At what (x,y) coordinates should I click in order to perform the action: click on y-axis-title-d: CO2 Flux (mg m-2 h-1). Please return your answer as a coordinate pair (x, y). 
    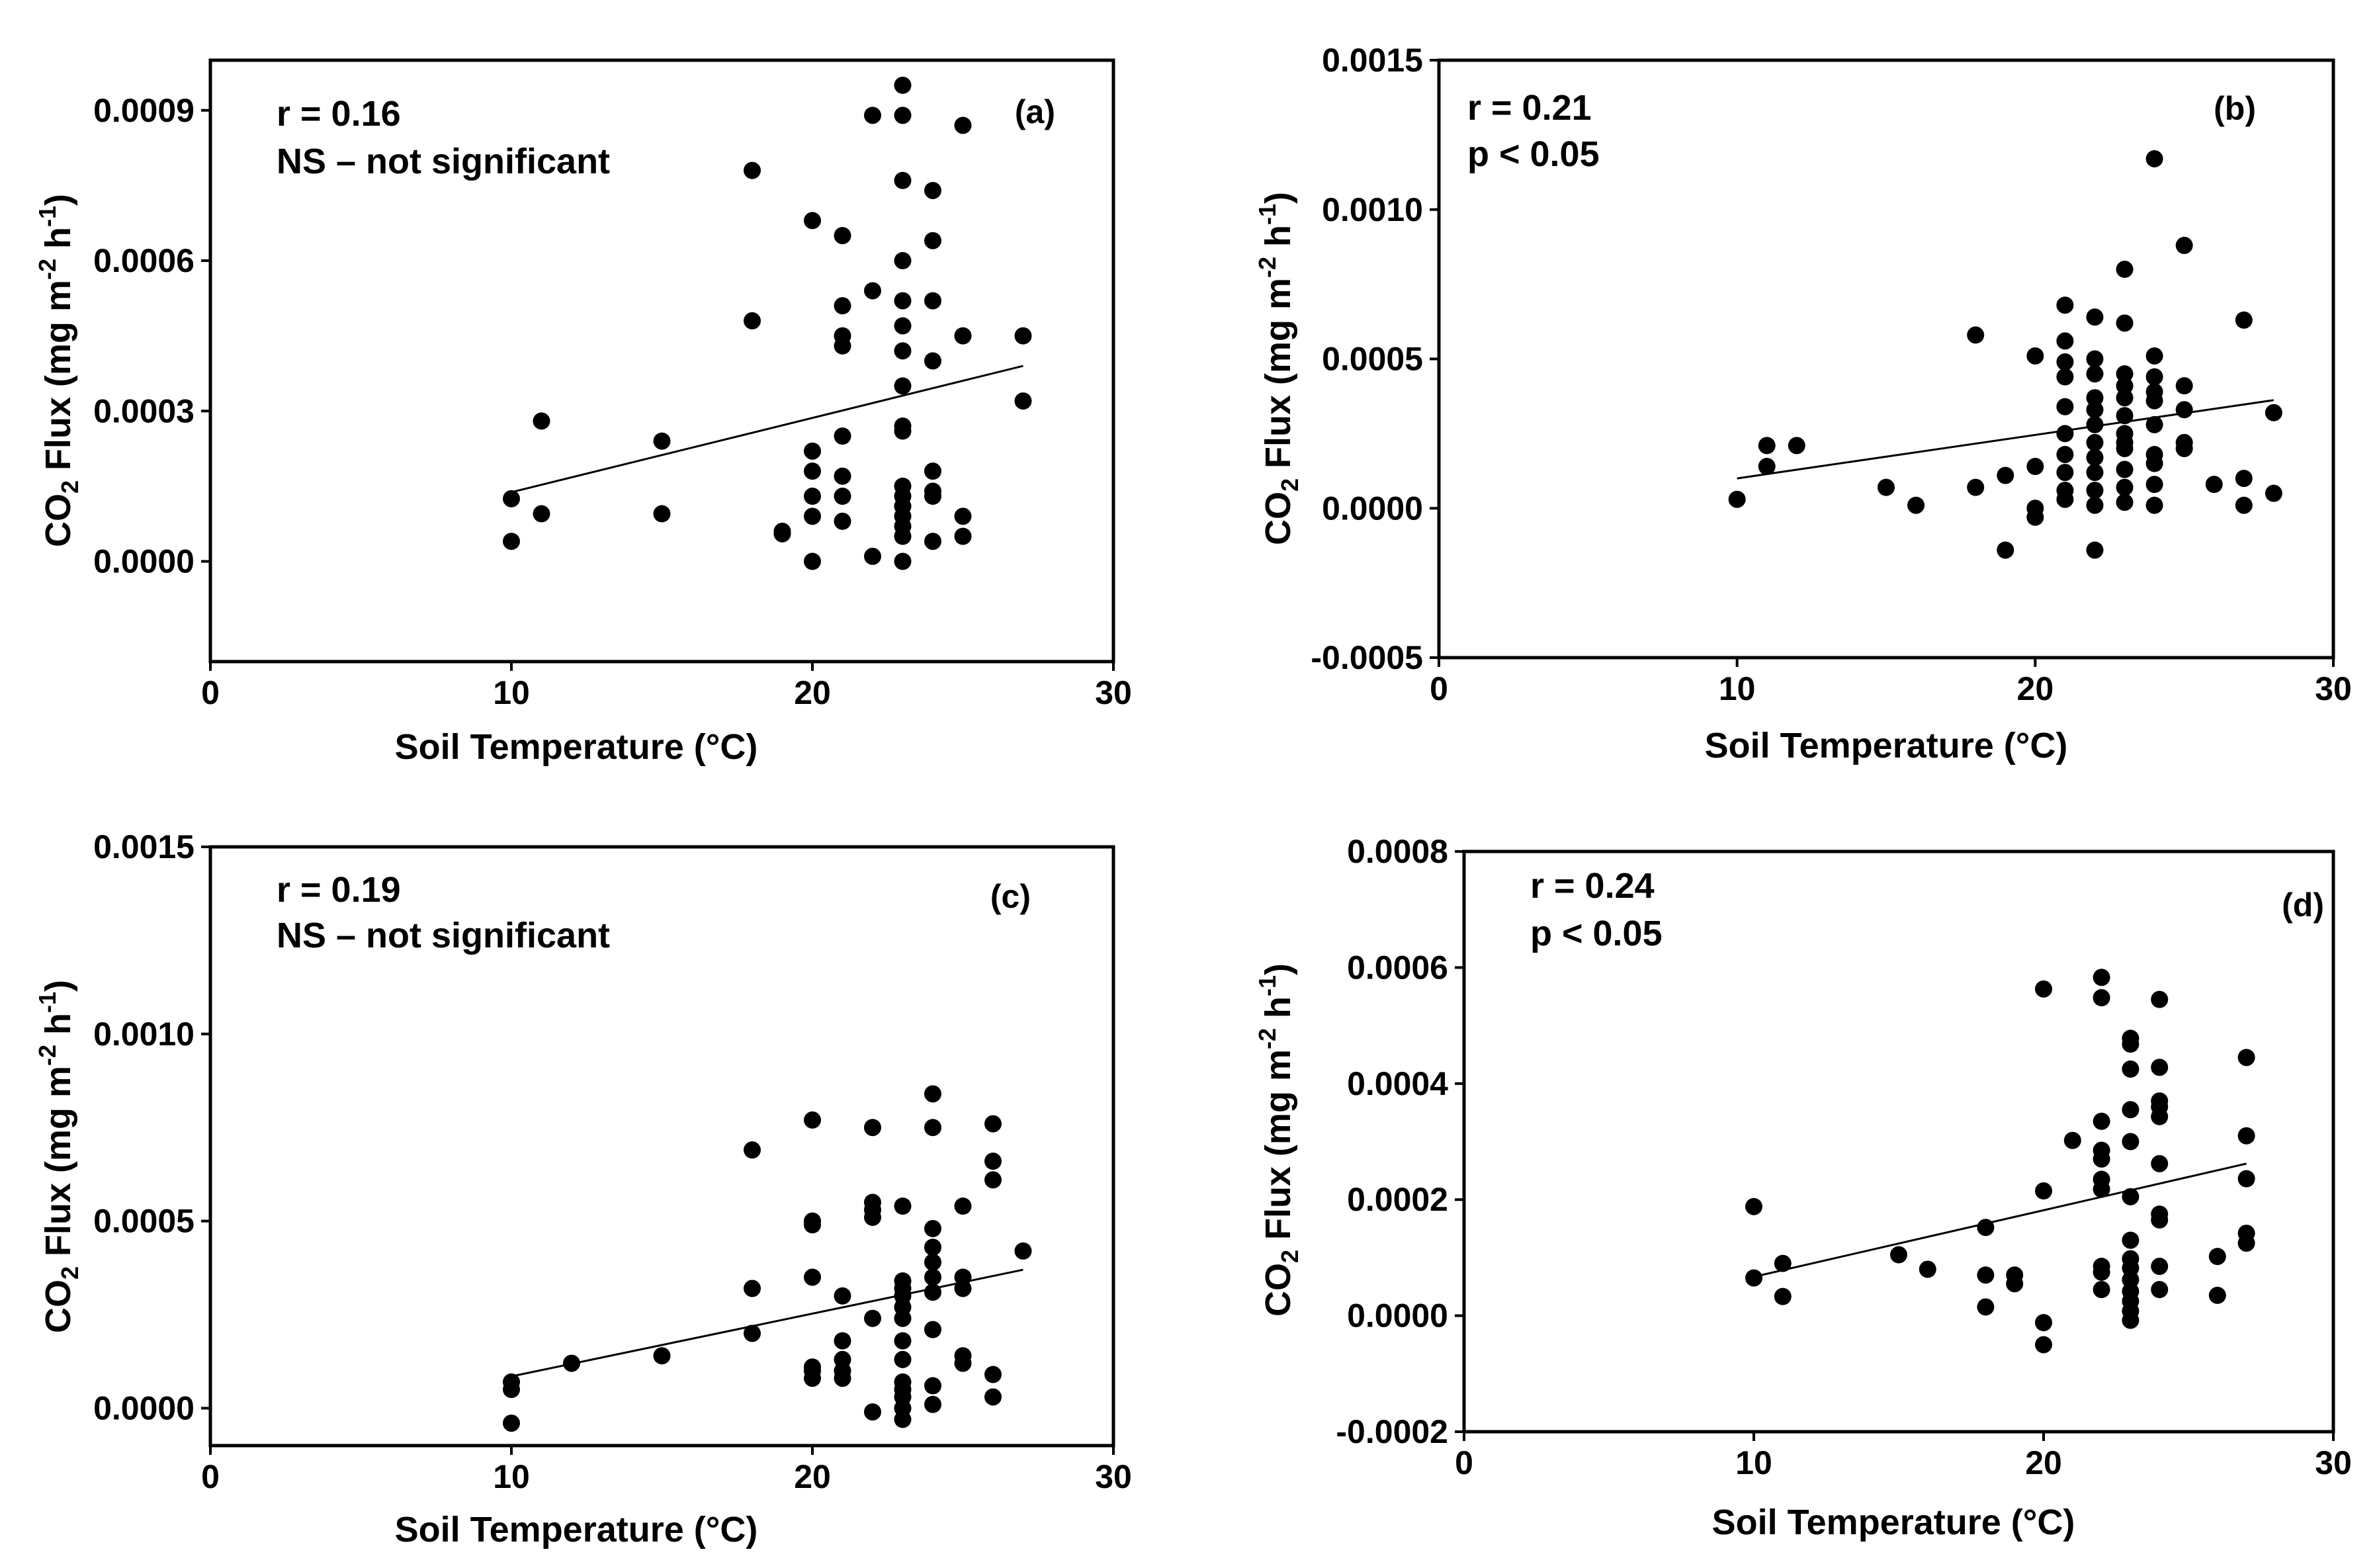
    Looking at the image, I should click on (1278, 1140).